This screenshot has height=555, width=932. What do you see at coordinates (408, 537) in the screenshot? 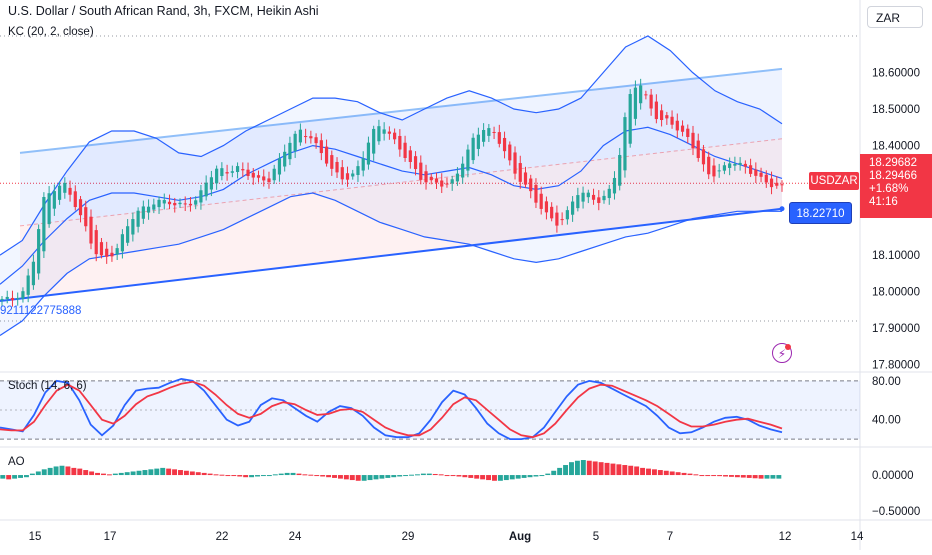
I see `time-tick-label: 29` at bounding box center [408, 537].